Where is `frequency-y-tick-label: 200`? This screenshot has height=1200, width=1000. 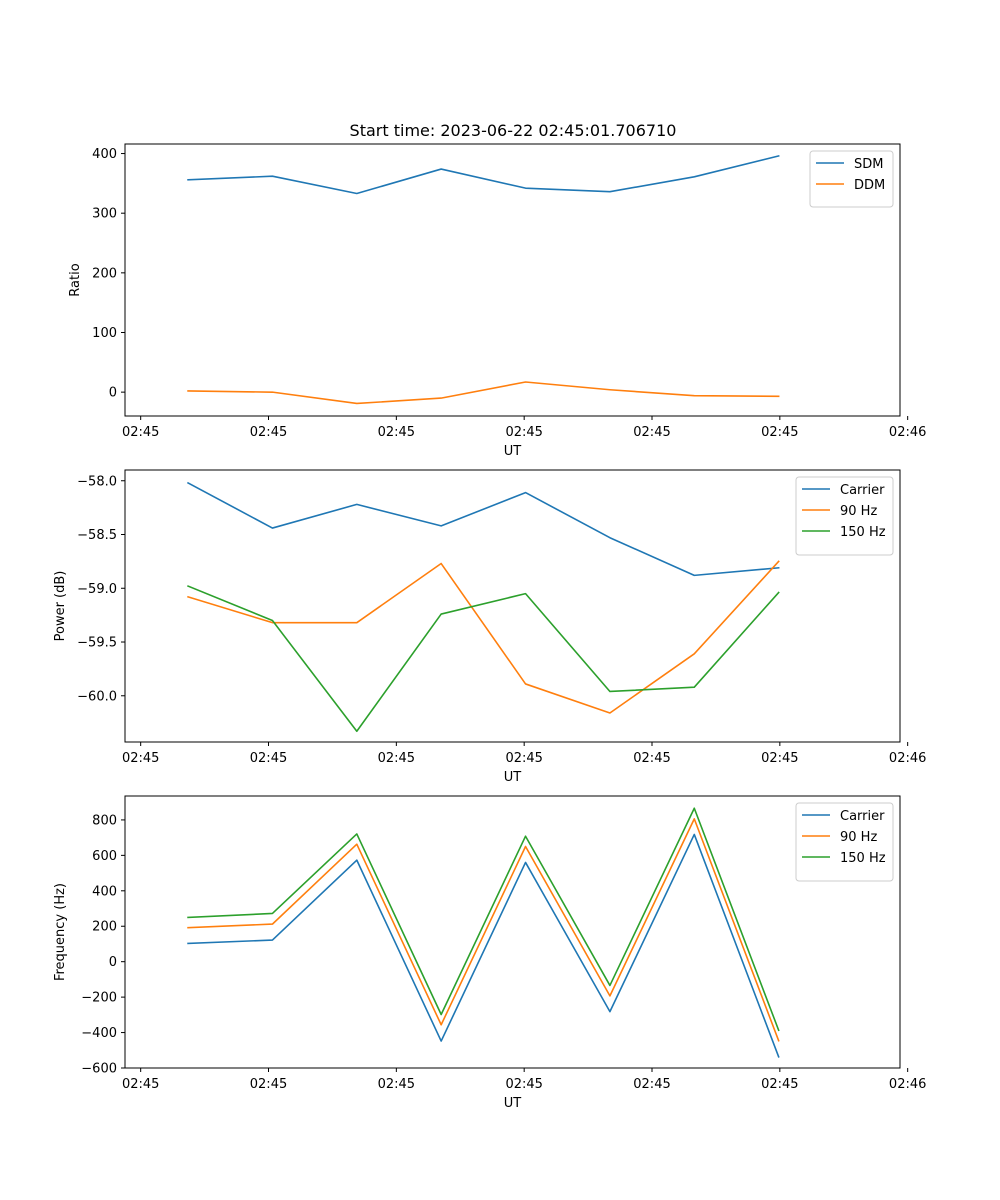 frequency-y-tick-label: 200 is located at coordinates (104, 927).